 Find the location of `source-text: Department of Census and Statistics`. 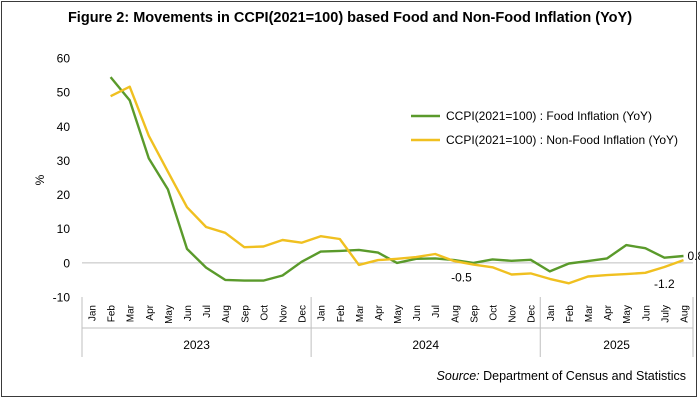

source-text: Department of Census and Statistics is located at coordinates (582, 376).